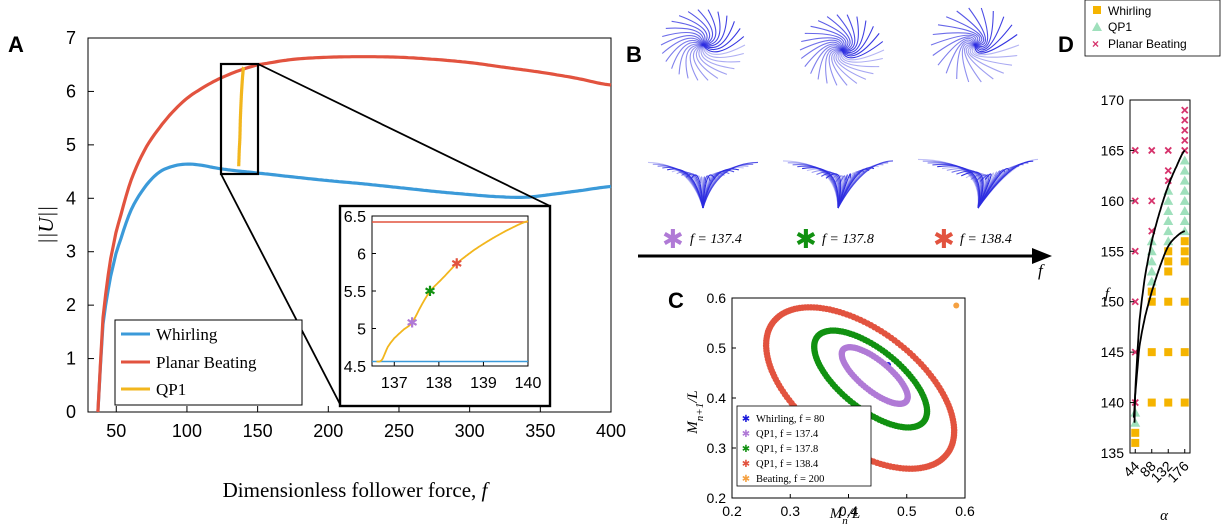 This screenshot has width=1225, height=525. Describe the element at coordinates (1097, 26) in the screenshot. I see `legend-d-qp1-swatch` at that location.